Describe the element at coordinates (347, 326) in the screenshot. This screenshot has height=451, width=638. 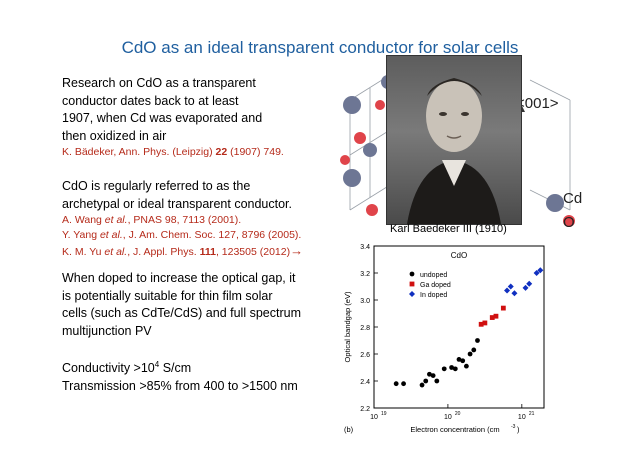
I see `y-axis-label: Optical bandgap (eV)` at that location.